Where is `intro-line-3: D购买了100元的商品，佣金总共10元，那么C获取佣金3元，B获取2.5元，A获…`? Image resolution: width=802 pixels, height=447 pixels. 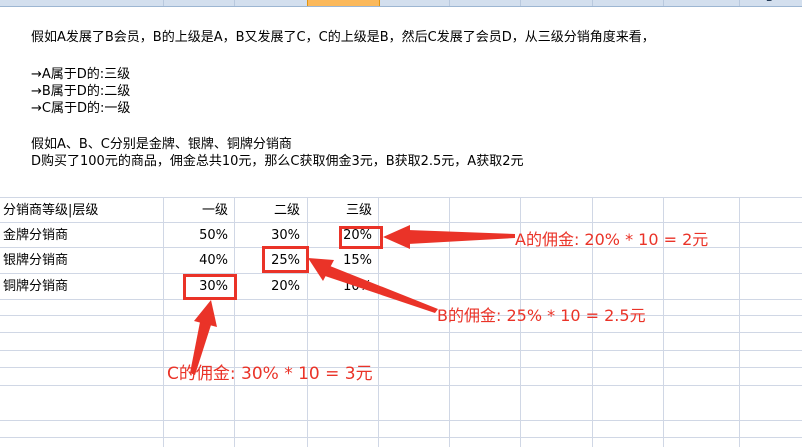
intro-line-3: D购买了100元的商品，佣金总共10元，那么C获取佣金3元，B获取2.5元，A获… is located at coordinates (277, 161).